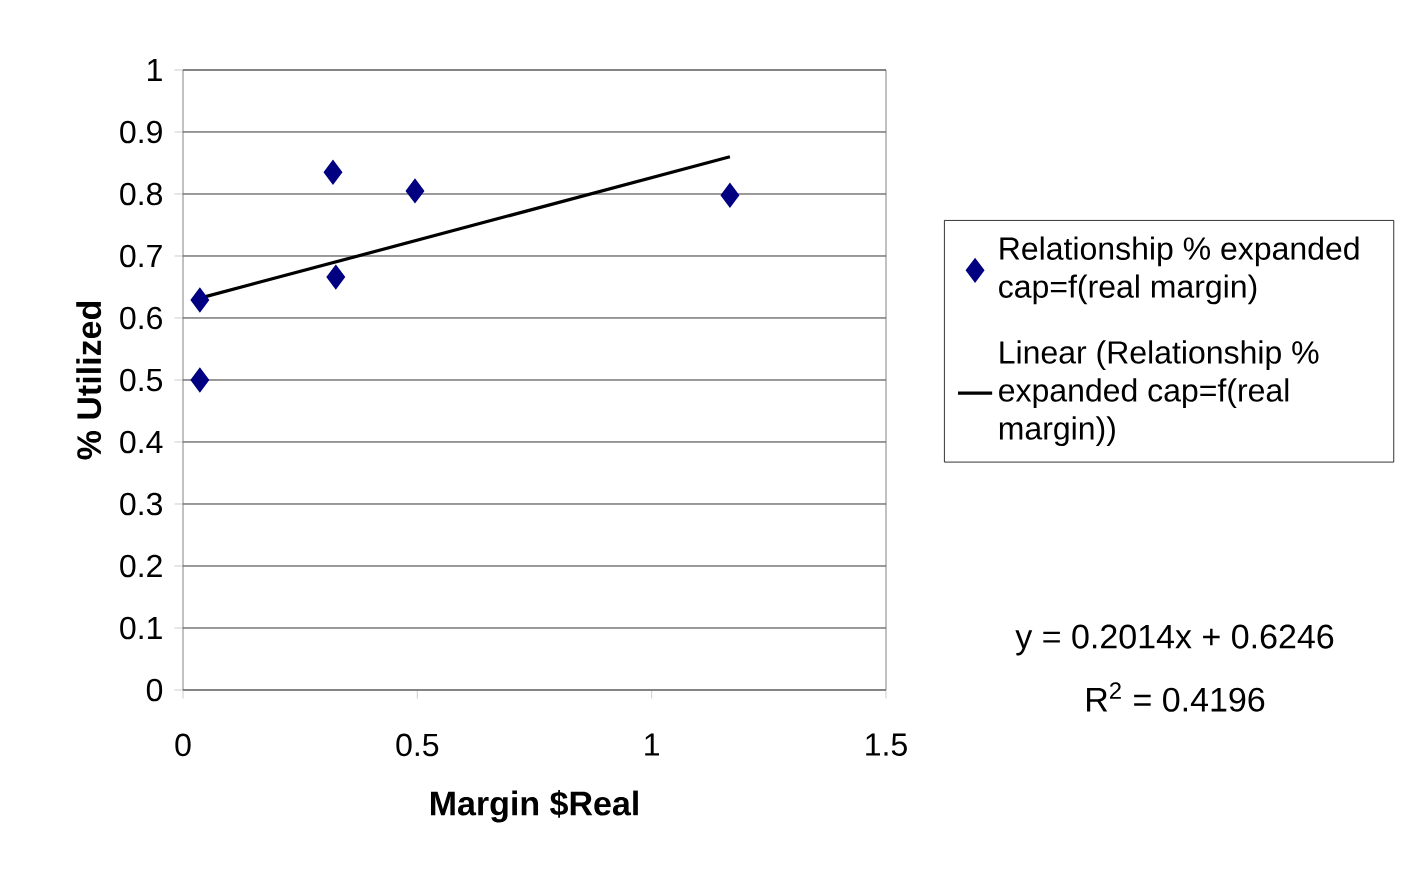 The image size is (1418, 881). I want to click on legend-label: Linear (Relationship % expanded cap=f(real margin)), so click(1159, 393).